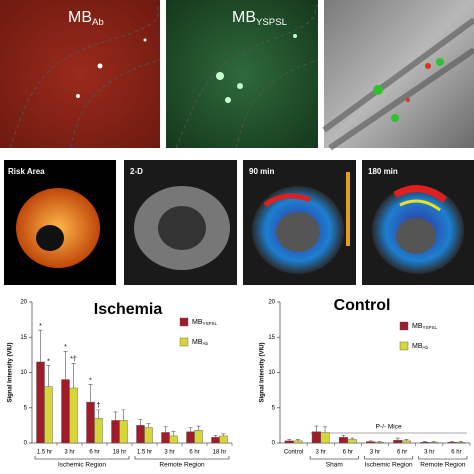  Describe the element at coordinates (271, 338) in the screenshot. I see `y-tick-label: 15` at that location.